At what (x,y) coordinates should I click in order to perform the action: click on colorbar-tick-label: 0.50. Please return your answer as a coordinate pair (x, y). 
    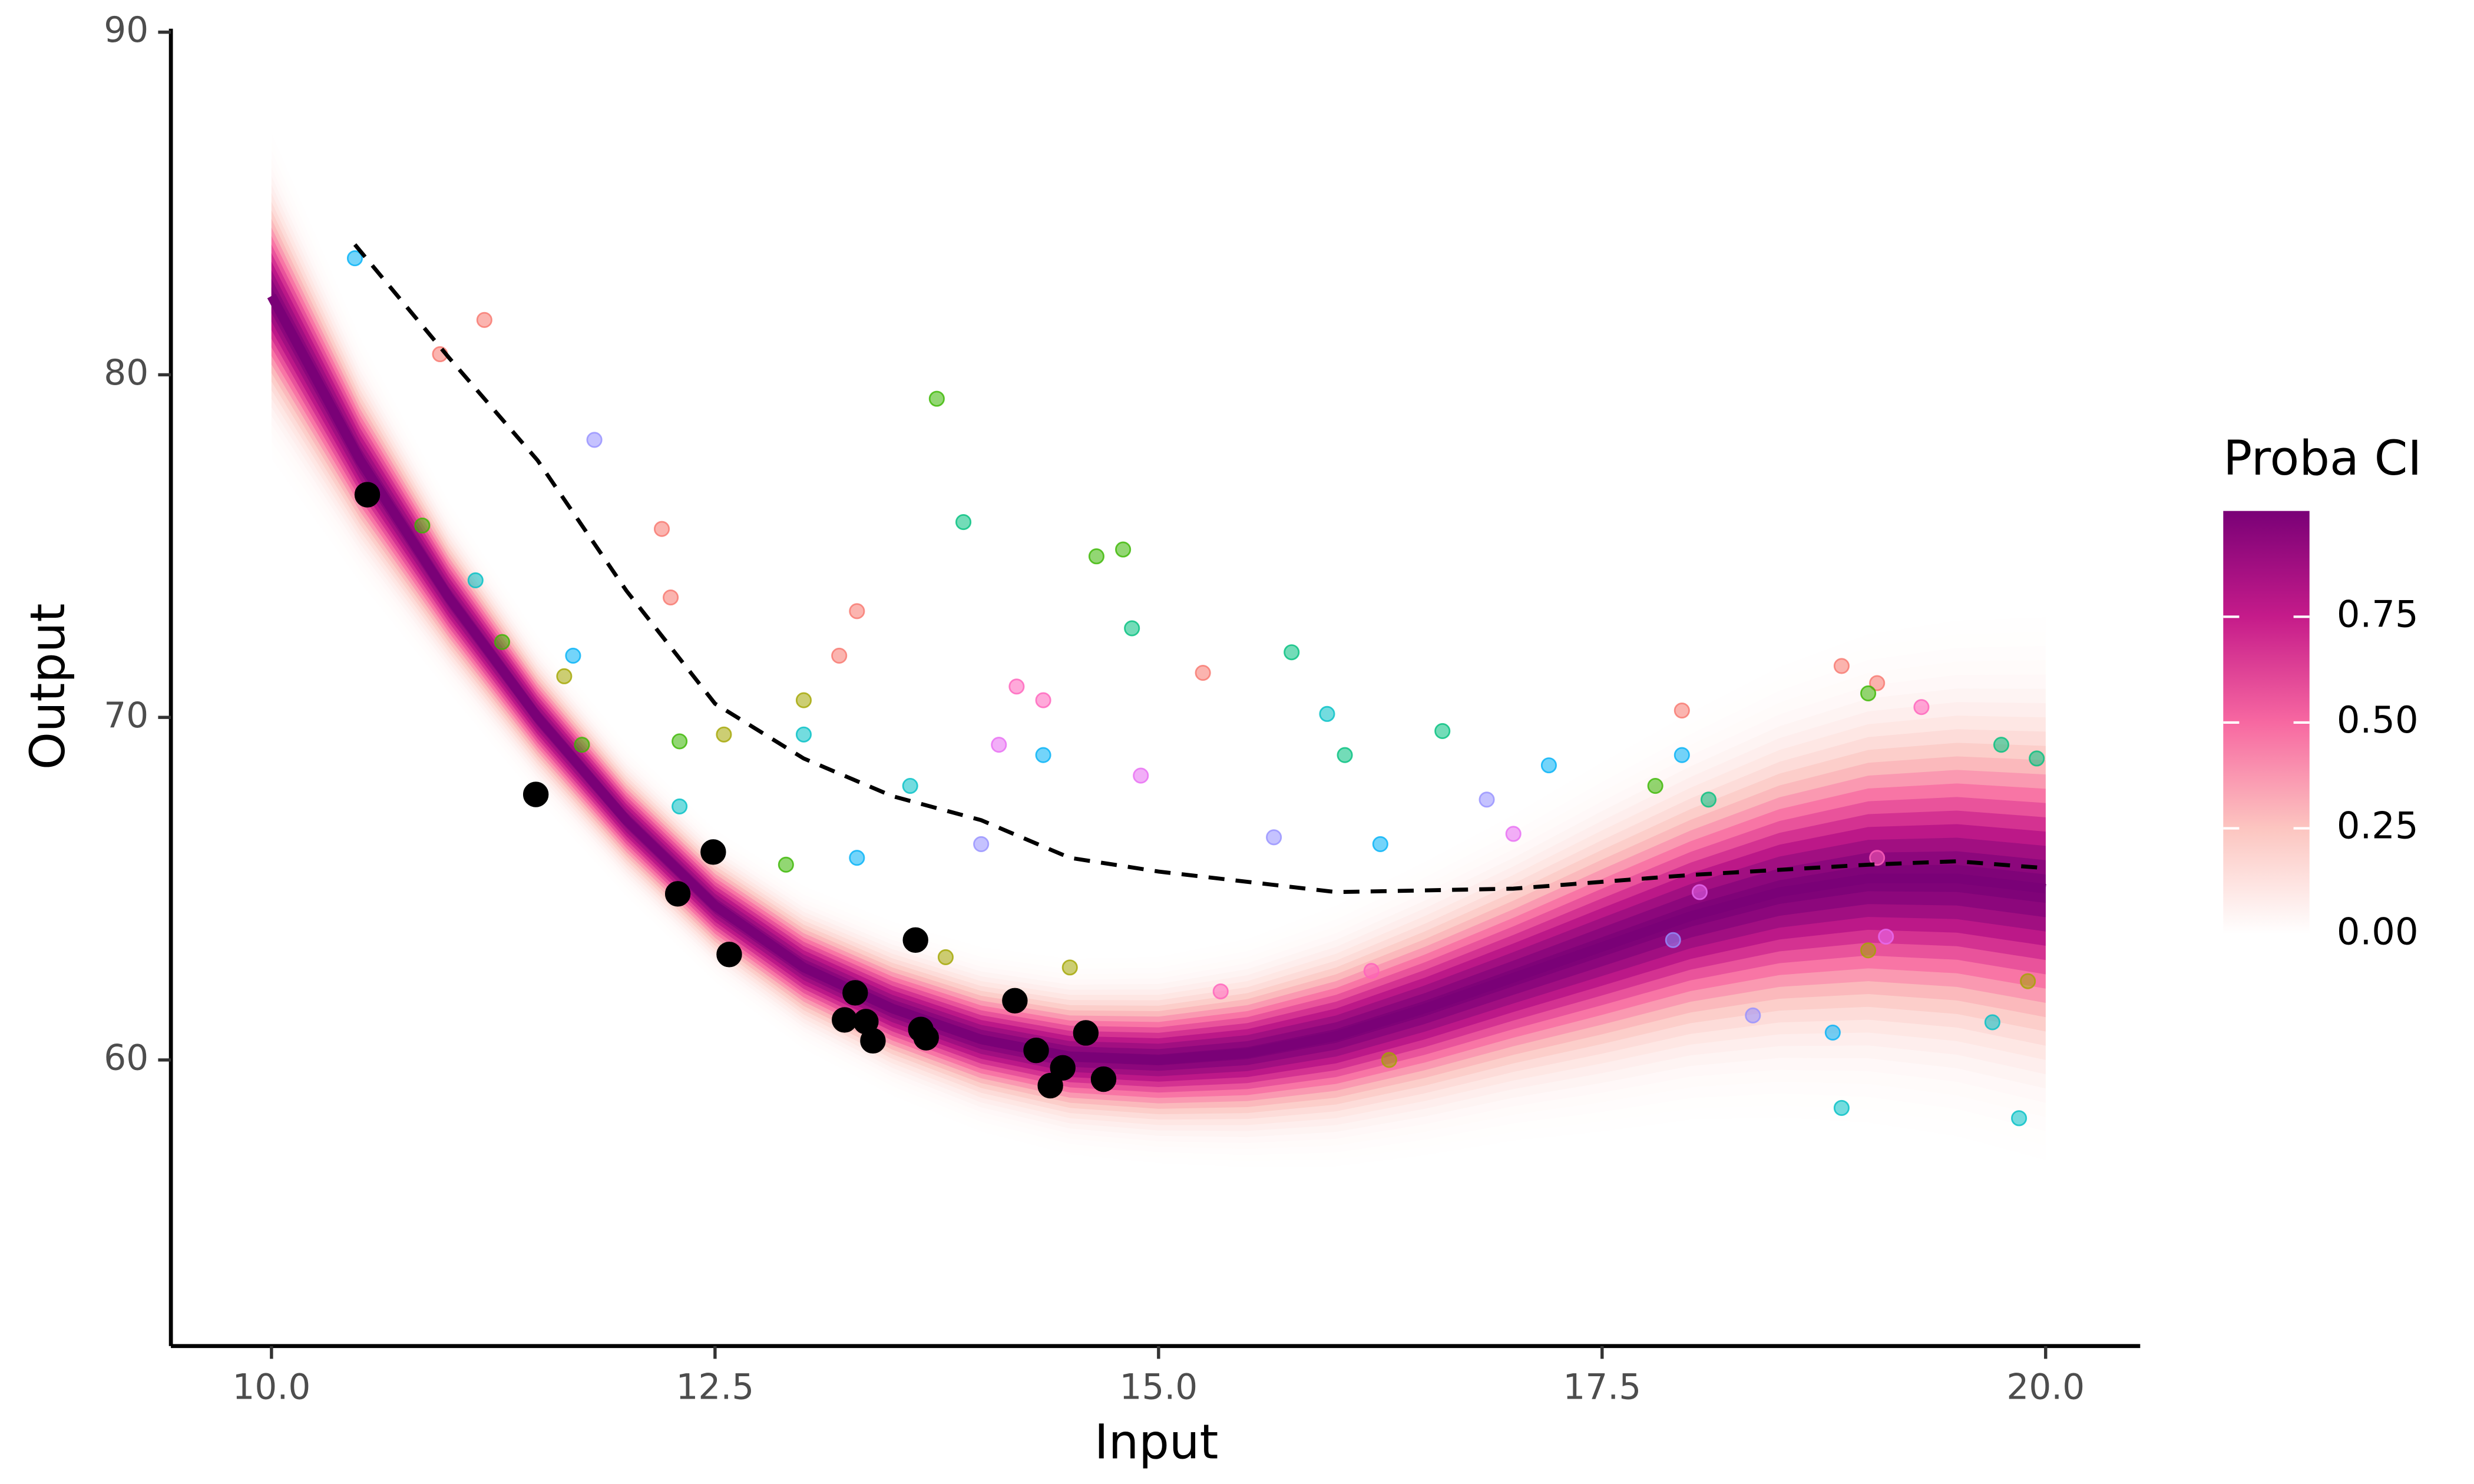
    Looking at the image, I should click on (2378, 719).